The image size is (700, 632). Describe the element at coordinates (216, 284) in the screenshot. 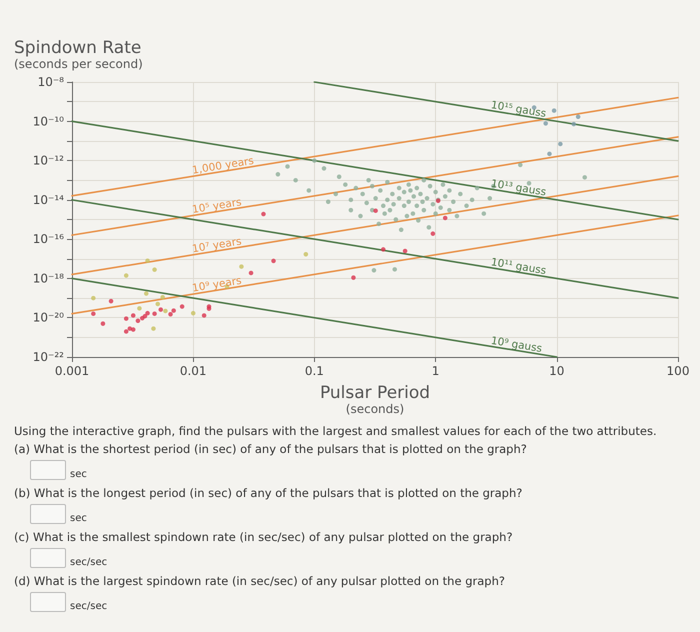

I see `text: 10⁹ years` at that location.